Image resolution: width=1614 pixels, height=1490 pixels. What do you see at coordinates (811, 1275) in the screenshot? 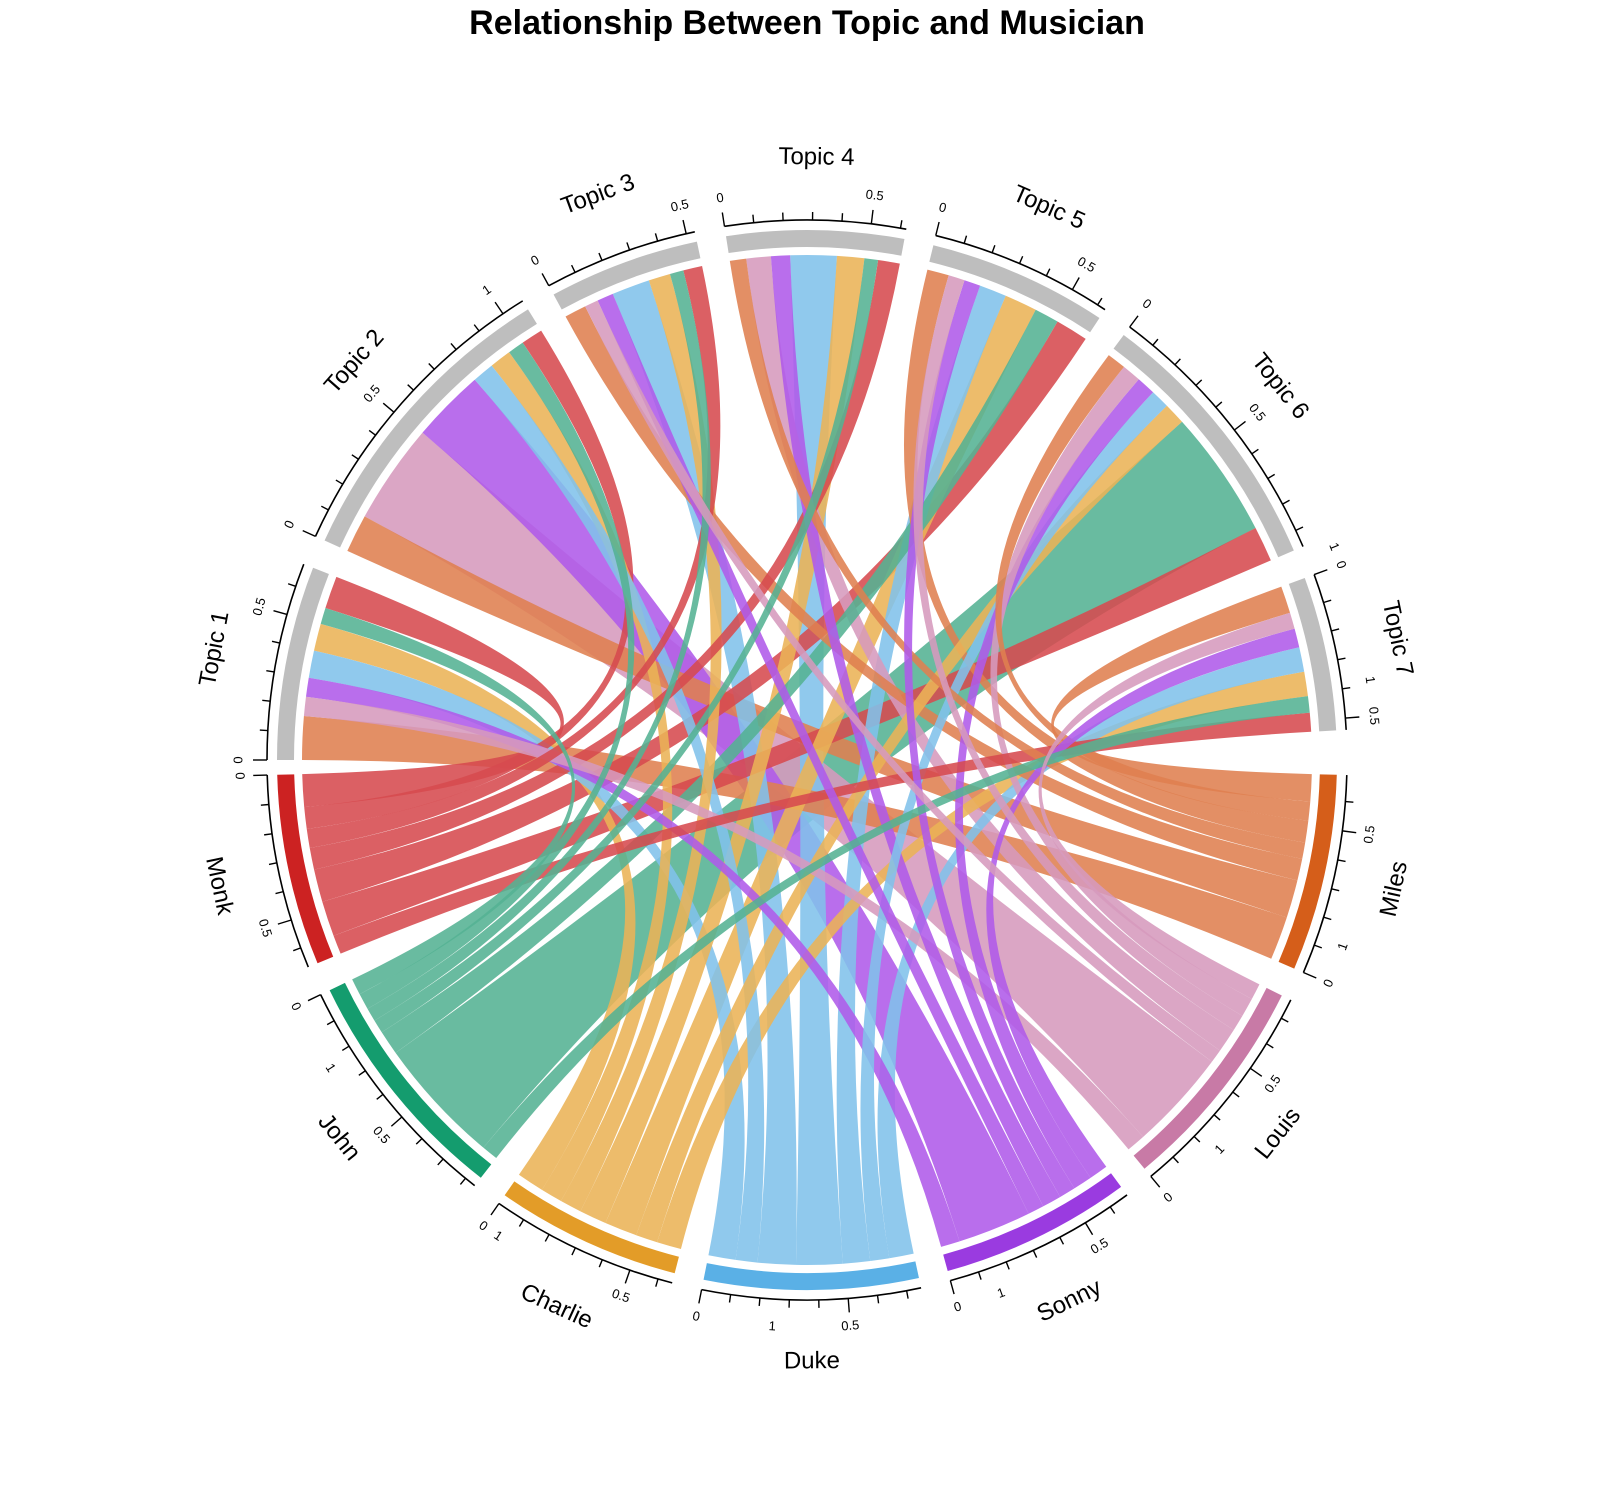
I see `sector-arc-duke` at bounding box center [811, 1275].